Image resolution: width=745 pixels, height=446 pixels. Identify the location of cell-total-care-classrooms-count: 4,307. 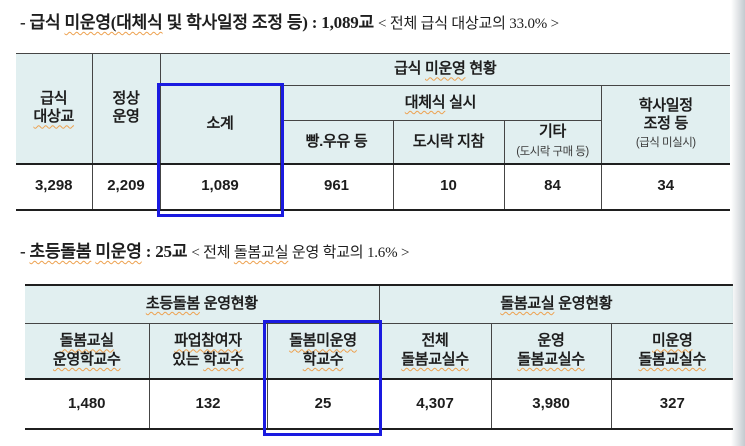
(435, 404).